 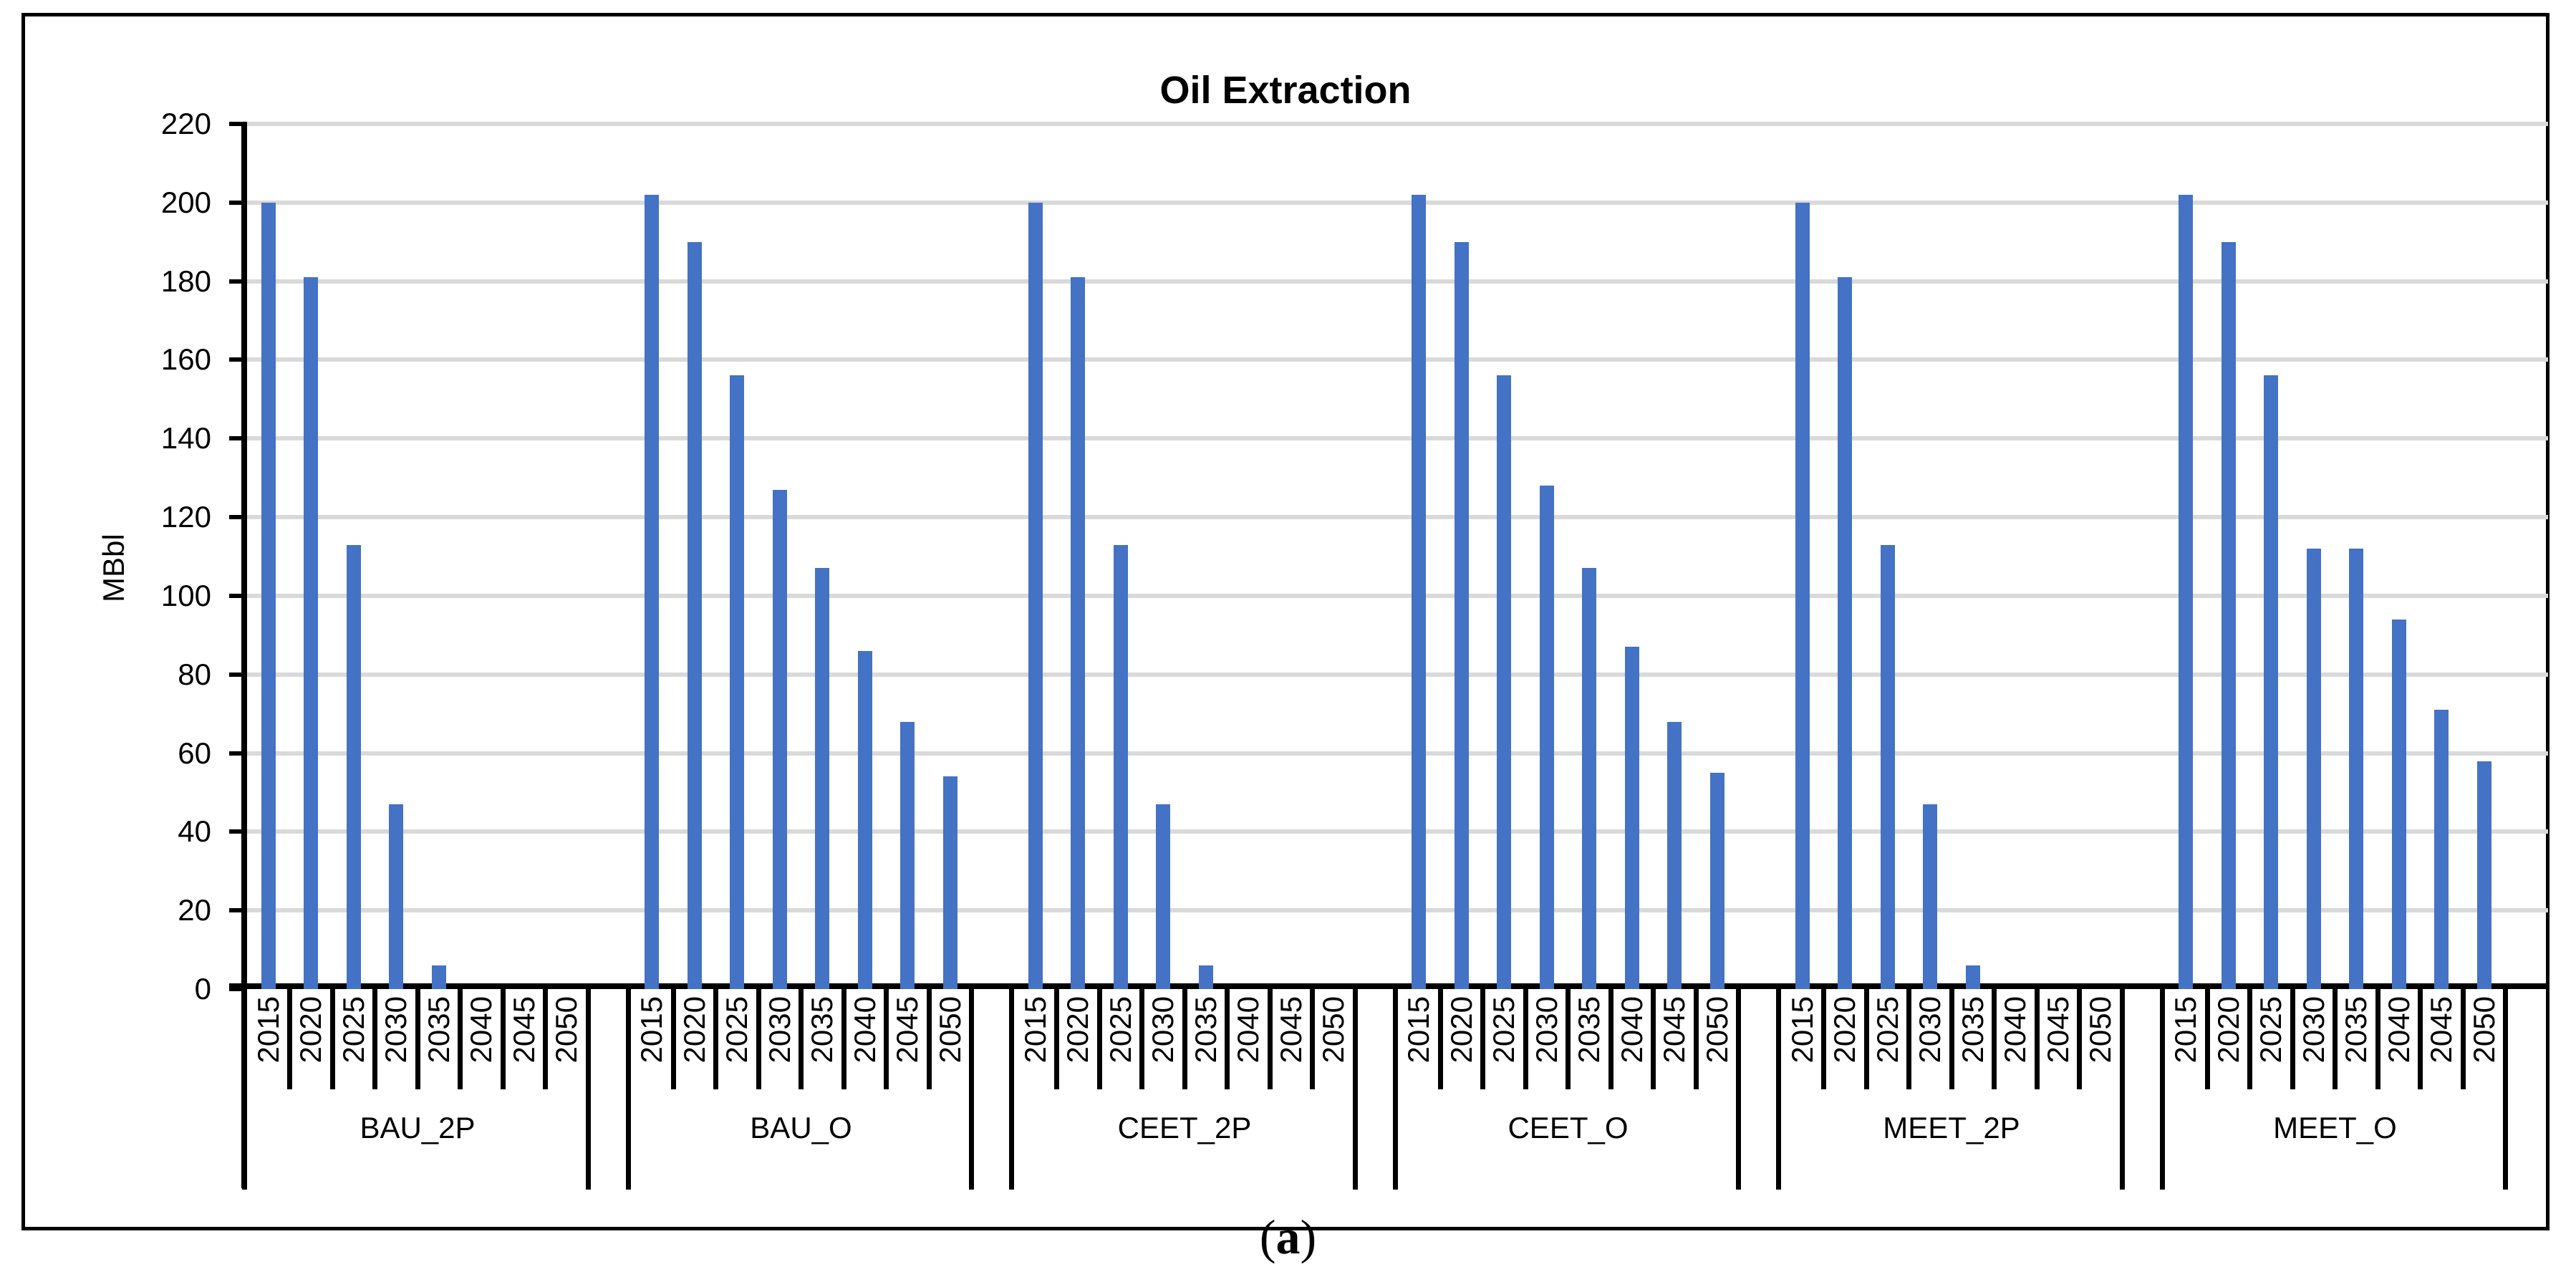 What do you see at coordinates (311, 633) in the screenshot?
I see `bar-BAU_2P-2020` at bounding box center [311, 633].